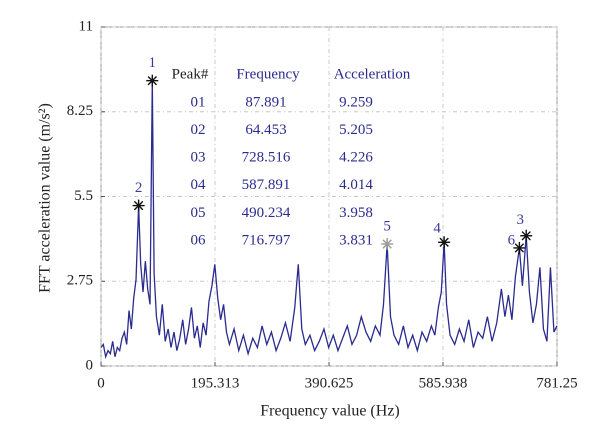 The image size is (600, 447). What do you see at coordinates (356, 240) in the screenshot?
I see `table-cell: 3.831` at bounding box center [356, 240].